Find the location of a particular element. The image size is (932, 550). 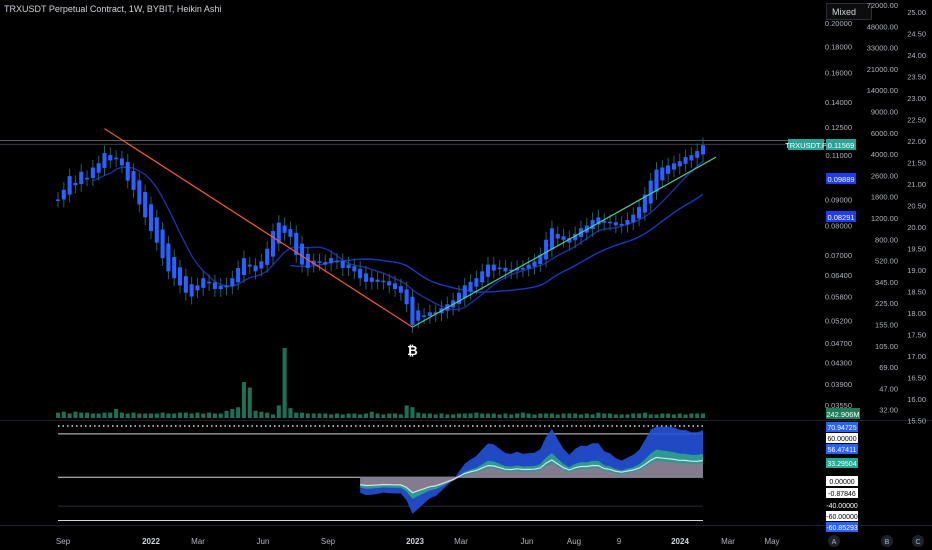

oscillator-tag: 56.47411 is located at coordinates (842, 450).